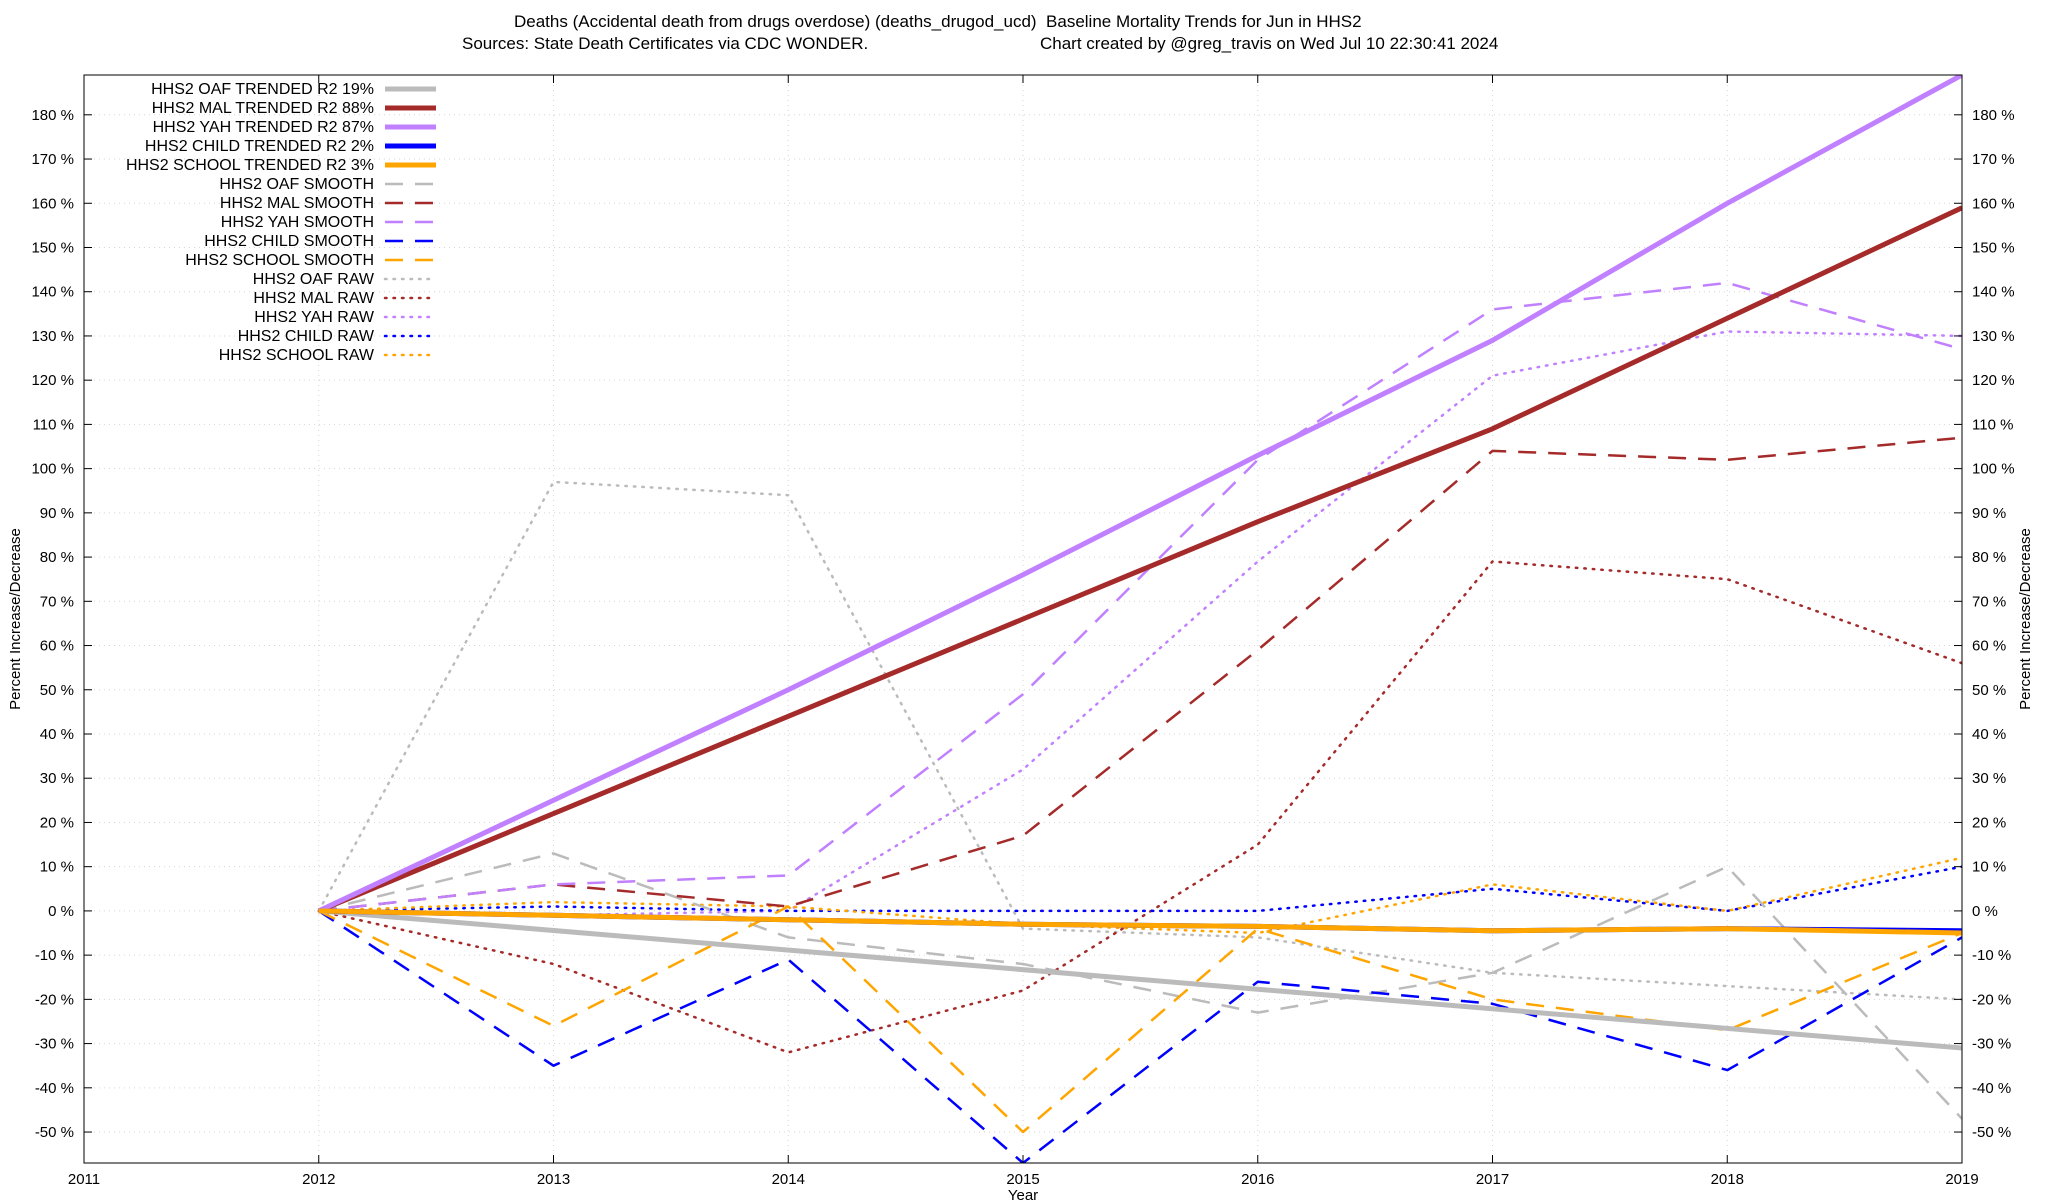 The width and height of the screenshot is (2048, 1200). I want to click on x-tick-label: 2019, so click(1961, 1179).